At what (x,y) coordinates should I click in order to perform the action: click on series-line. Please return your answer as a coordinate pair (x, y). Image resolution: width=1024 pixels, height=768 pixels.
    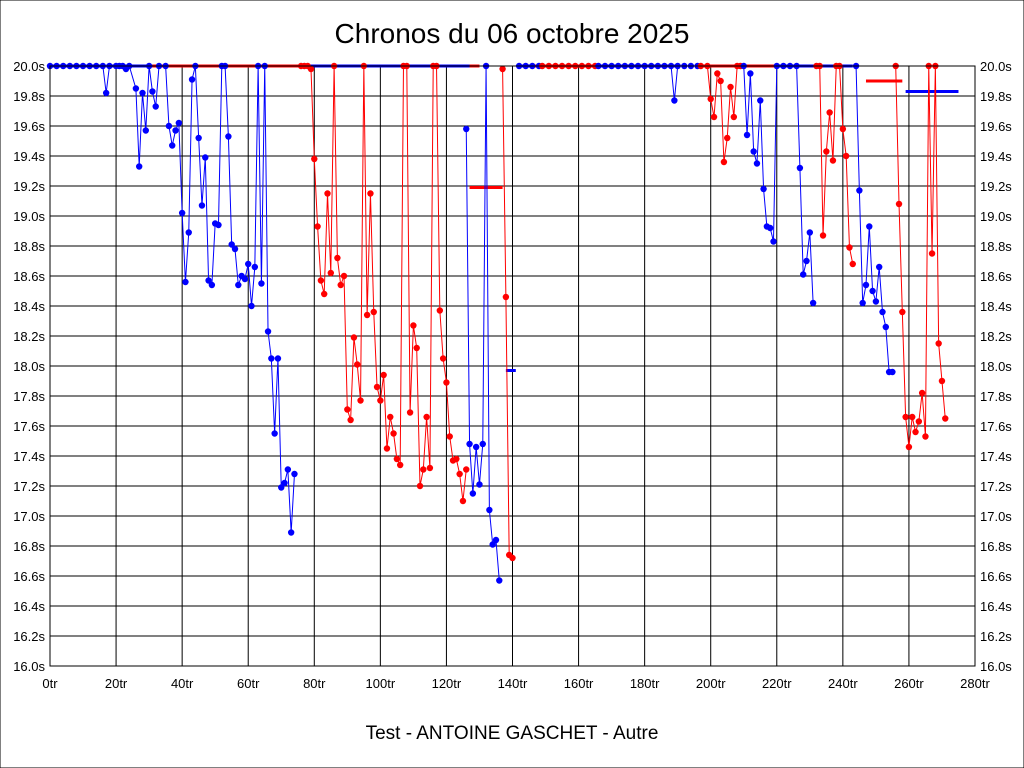
    Looking at the image, I should click on (874, 219).